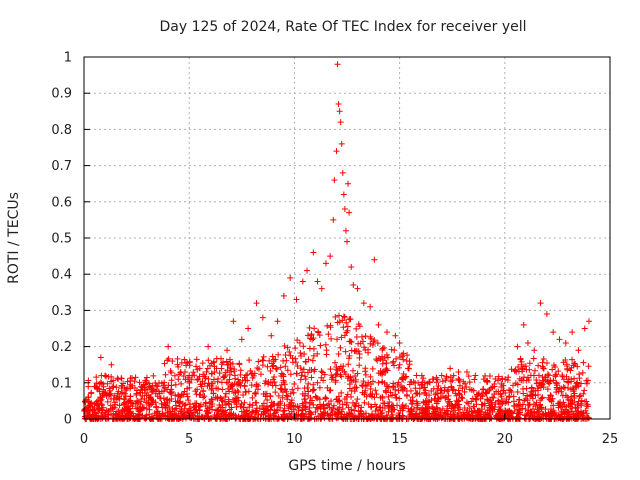  What do you see at coordinates (61, 94) in the screenshot?
I see `y-tick-label: 0.9` at bounding box center [61, 94].